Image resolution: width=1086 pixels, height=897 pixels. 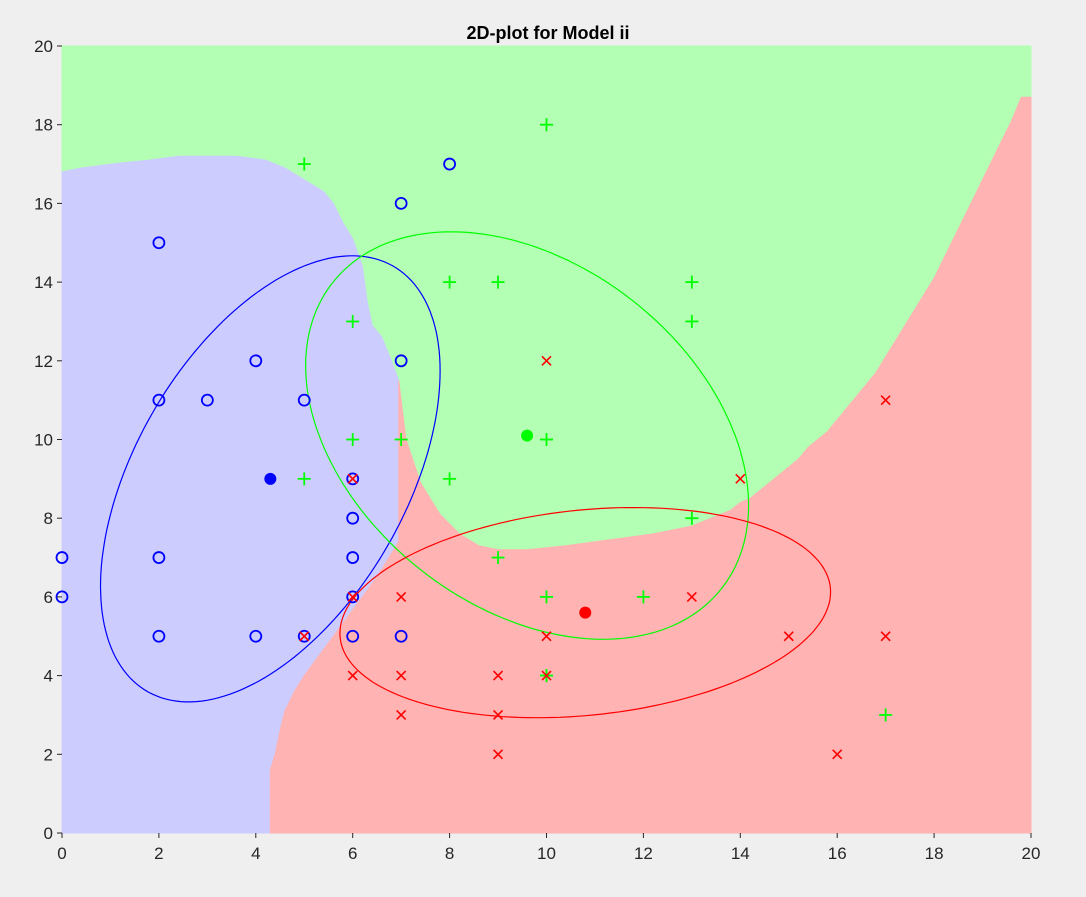 I want to click on y-tick-label: 18, so click(x=43, y=125).